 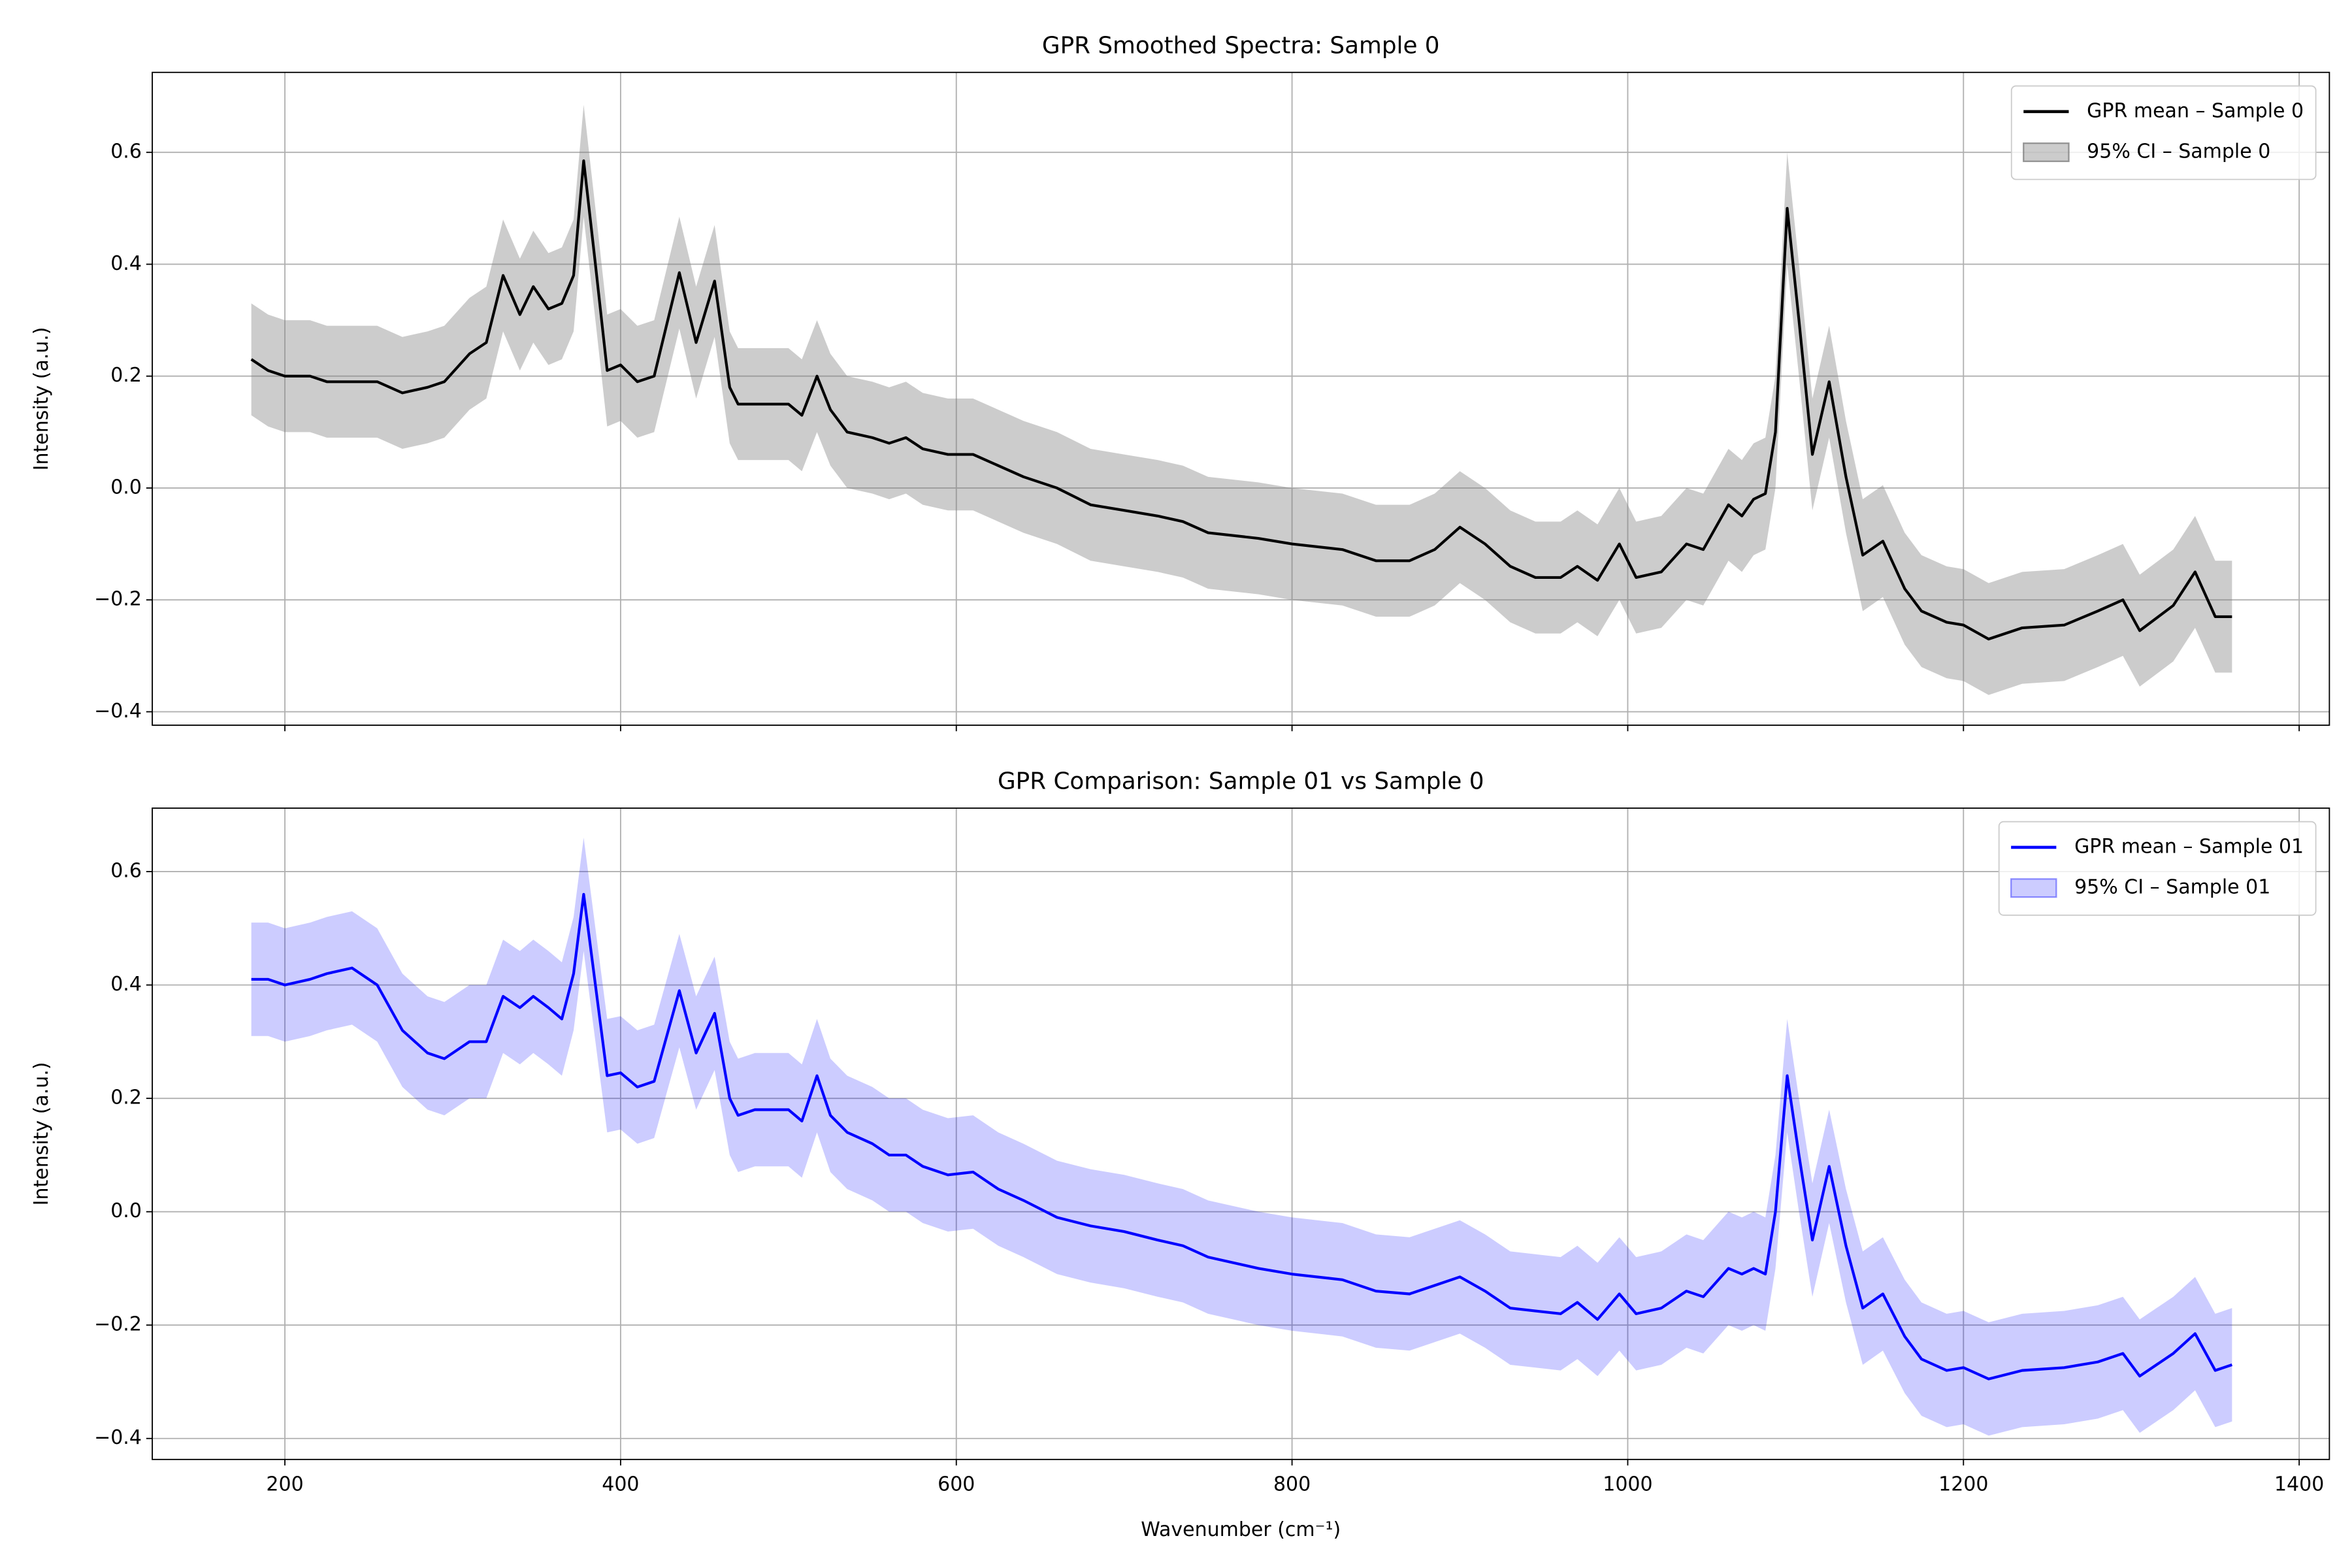 I want to click on x-tick-label: 1200, so click(x=1963, y=1484).